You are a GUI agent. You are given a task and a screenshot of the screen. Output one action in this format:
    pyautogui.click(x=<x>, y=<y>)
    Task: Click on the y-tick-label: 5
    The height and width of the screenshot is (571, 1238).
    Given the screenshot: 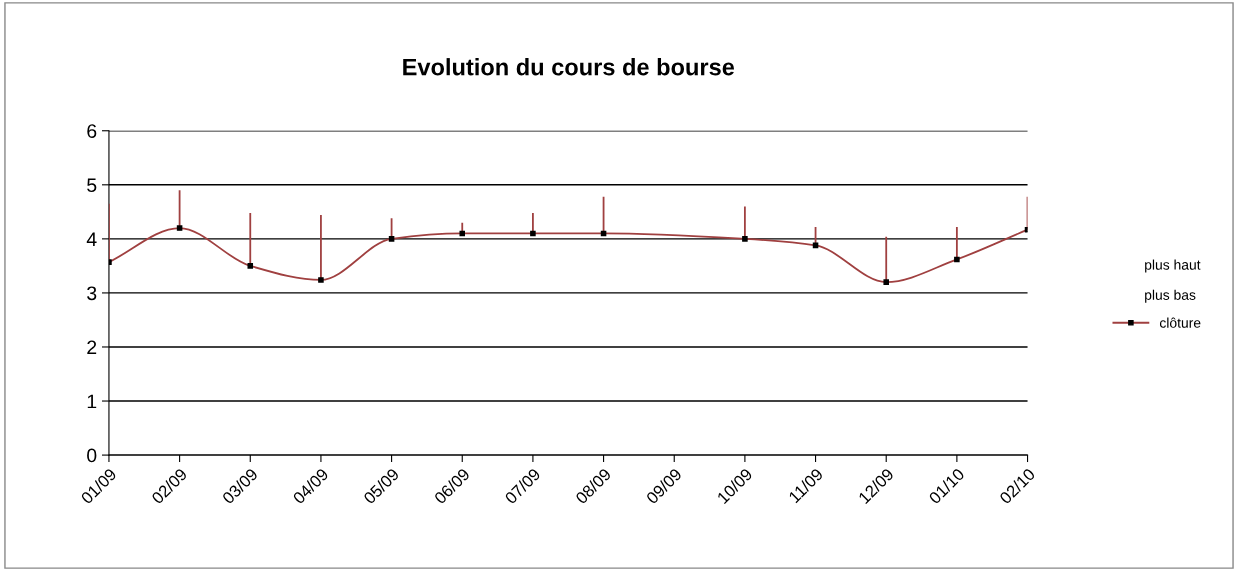 What is the action you would take?
    pyautogui.click(x=92, y=185)
    